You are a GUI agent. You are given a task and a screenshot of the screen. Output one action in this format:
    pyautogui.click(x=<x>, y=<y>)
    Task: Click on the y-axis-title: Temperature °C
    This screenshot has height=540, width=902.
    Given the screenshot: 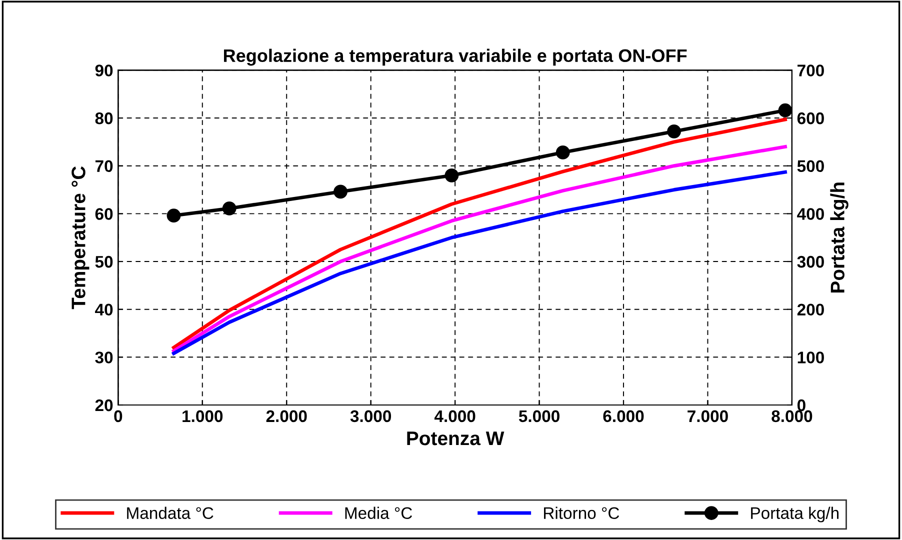 What is the action you would take?
    pyautogui.click(x=81, y=238)
    